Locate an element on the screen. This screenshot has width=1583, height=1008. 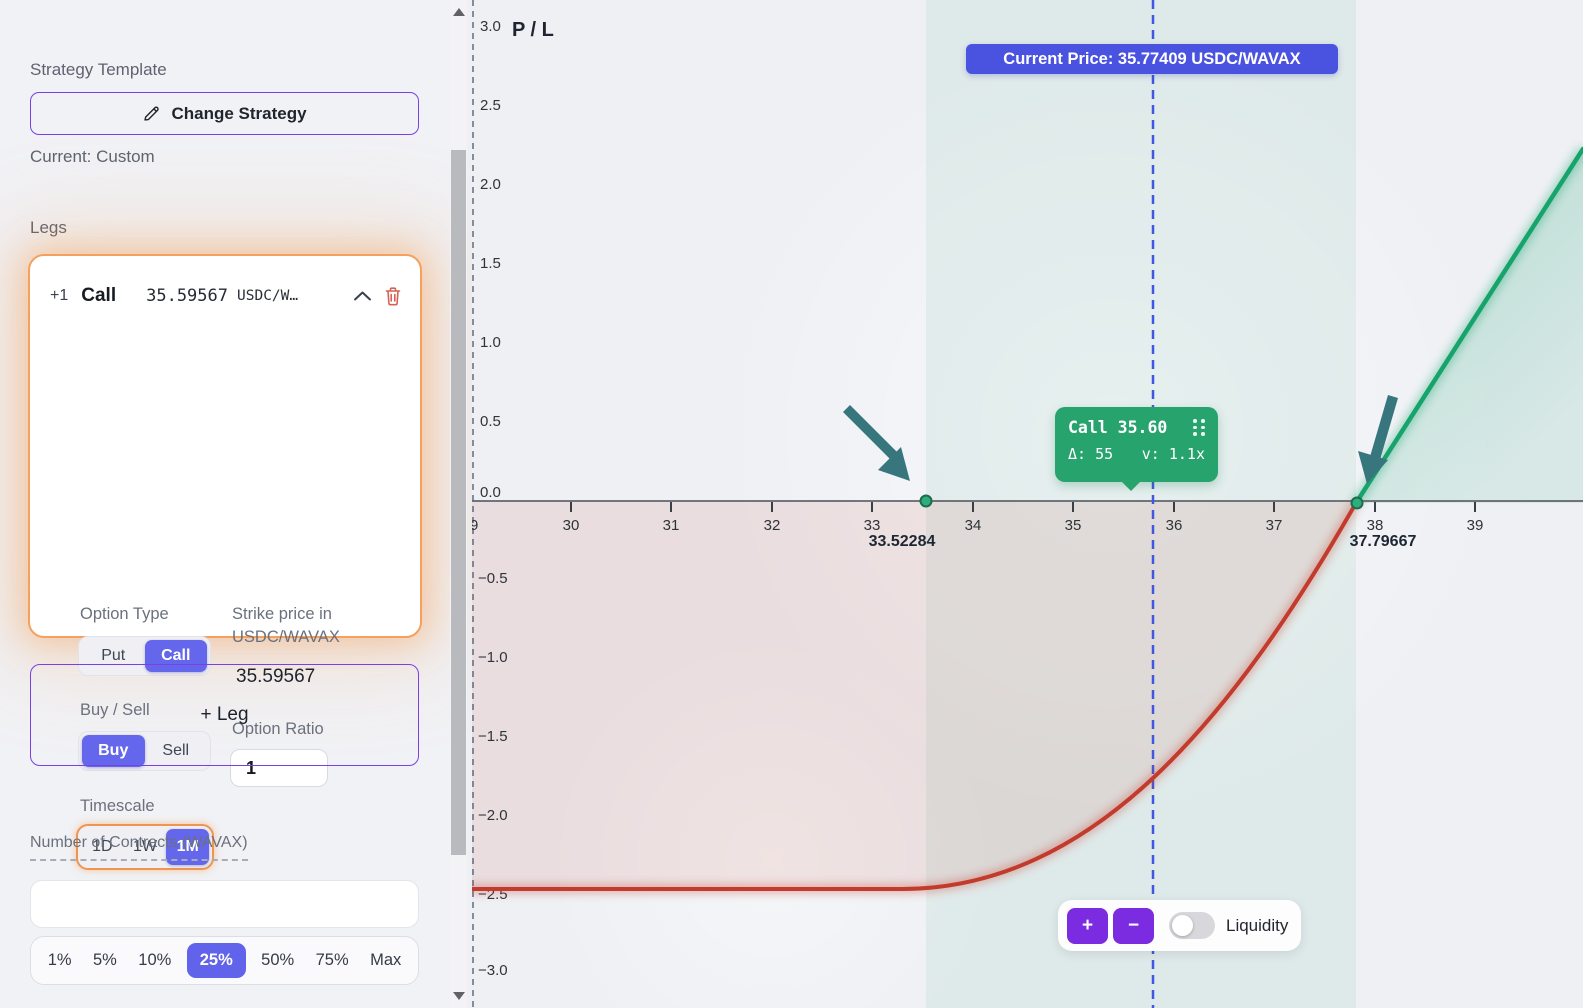
collapse-leg-button is located at coordinates (362, 296).